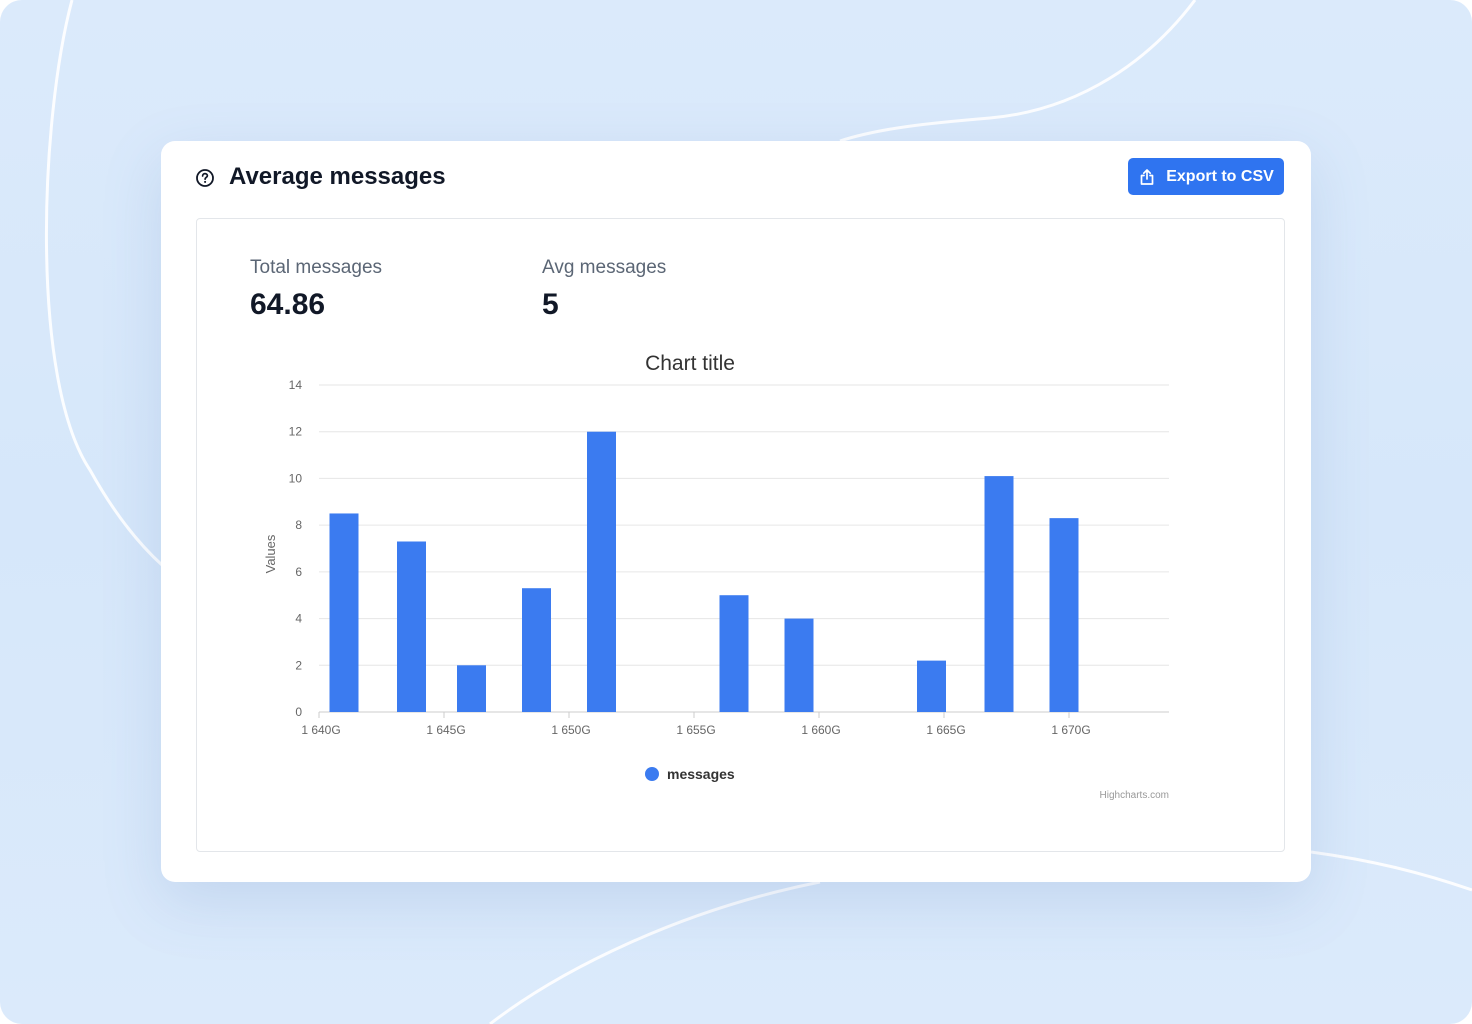  What do you see at coordinates (704, 571) in the screenshot?
I see `bars` at bounding box center [704, 571].